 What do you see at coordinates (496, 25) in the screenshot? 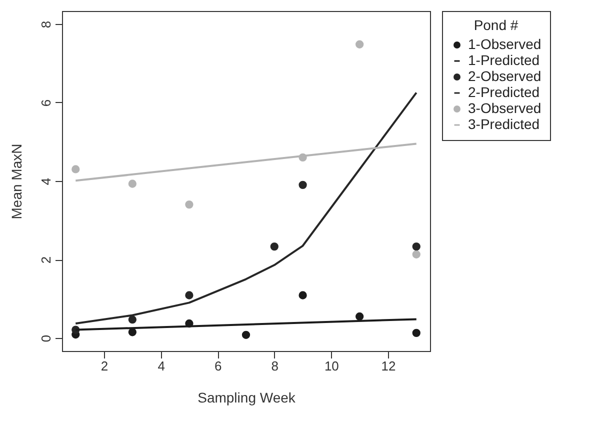
I see `legend-title: Pond #` at bounding box center [496, 25].